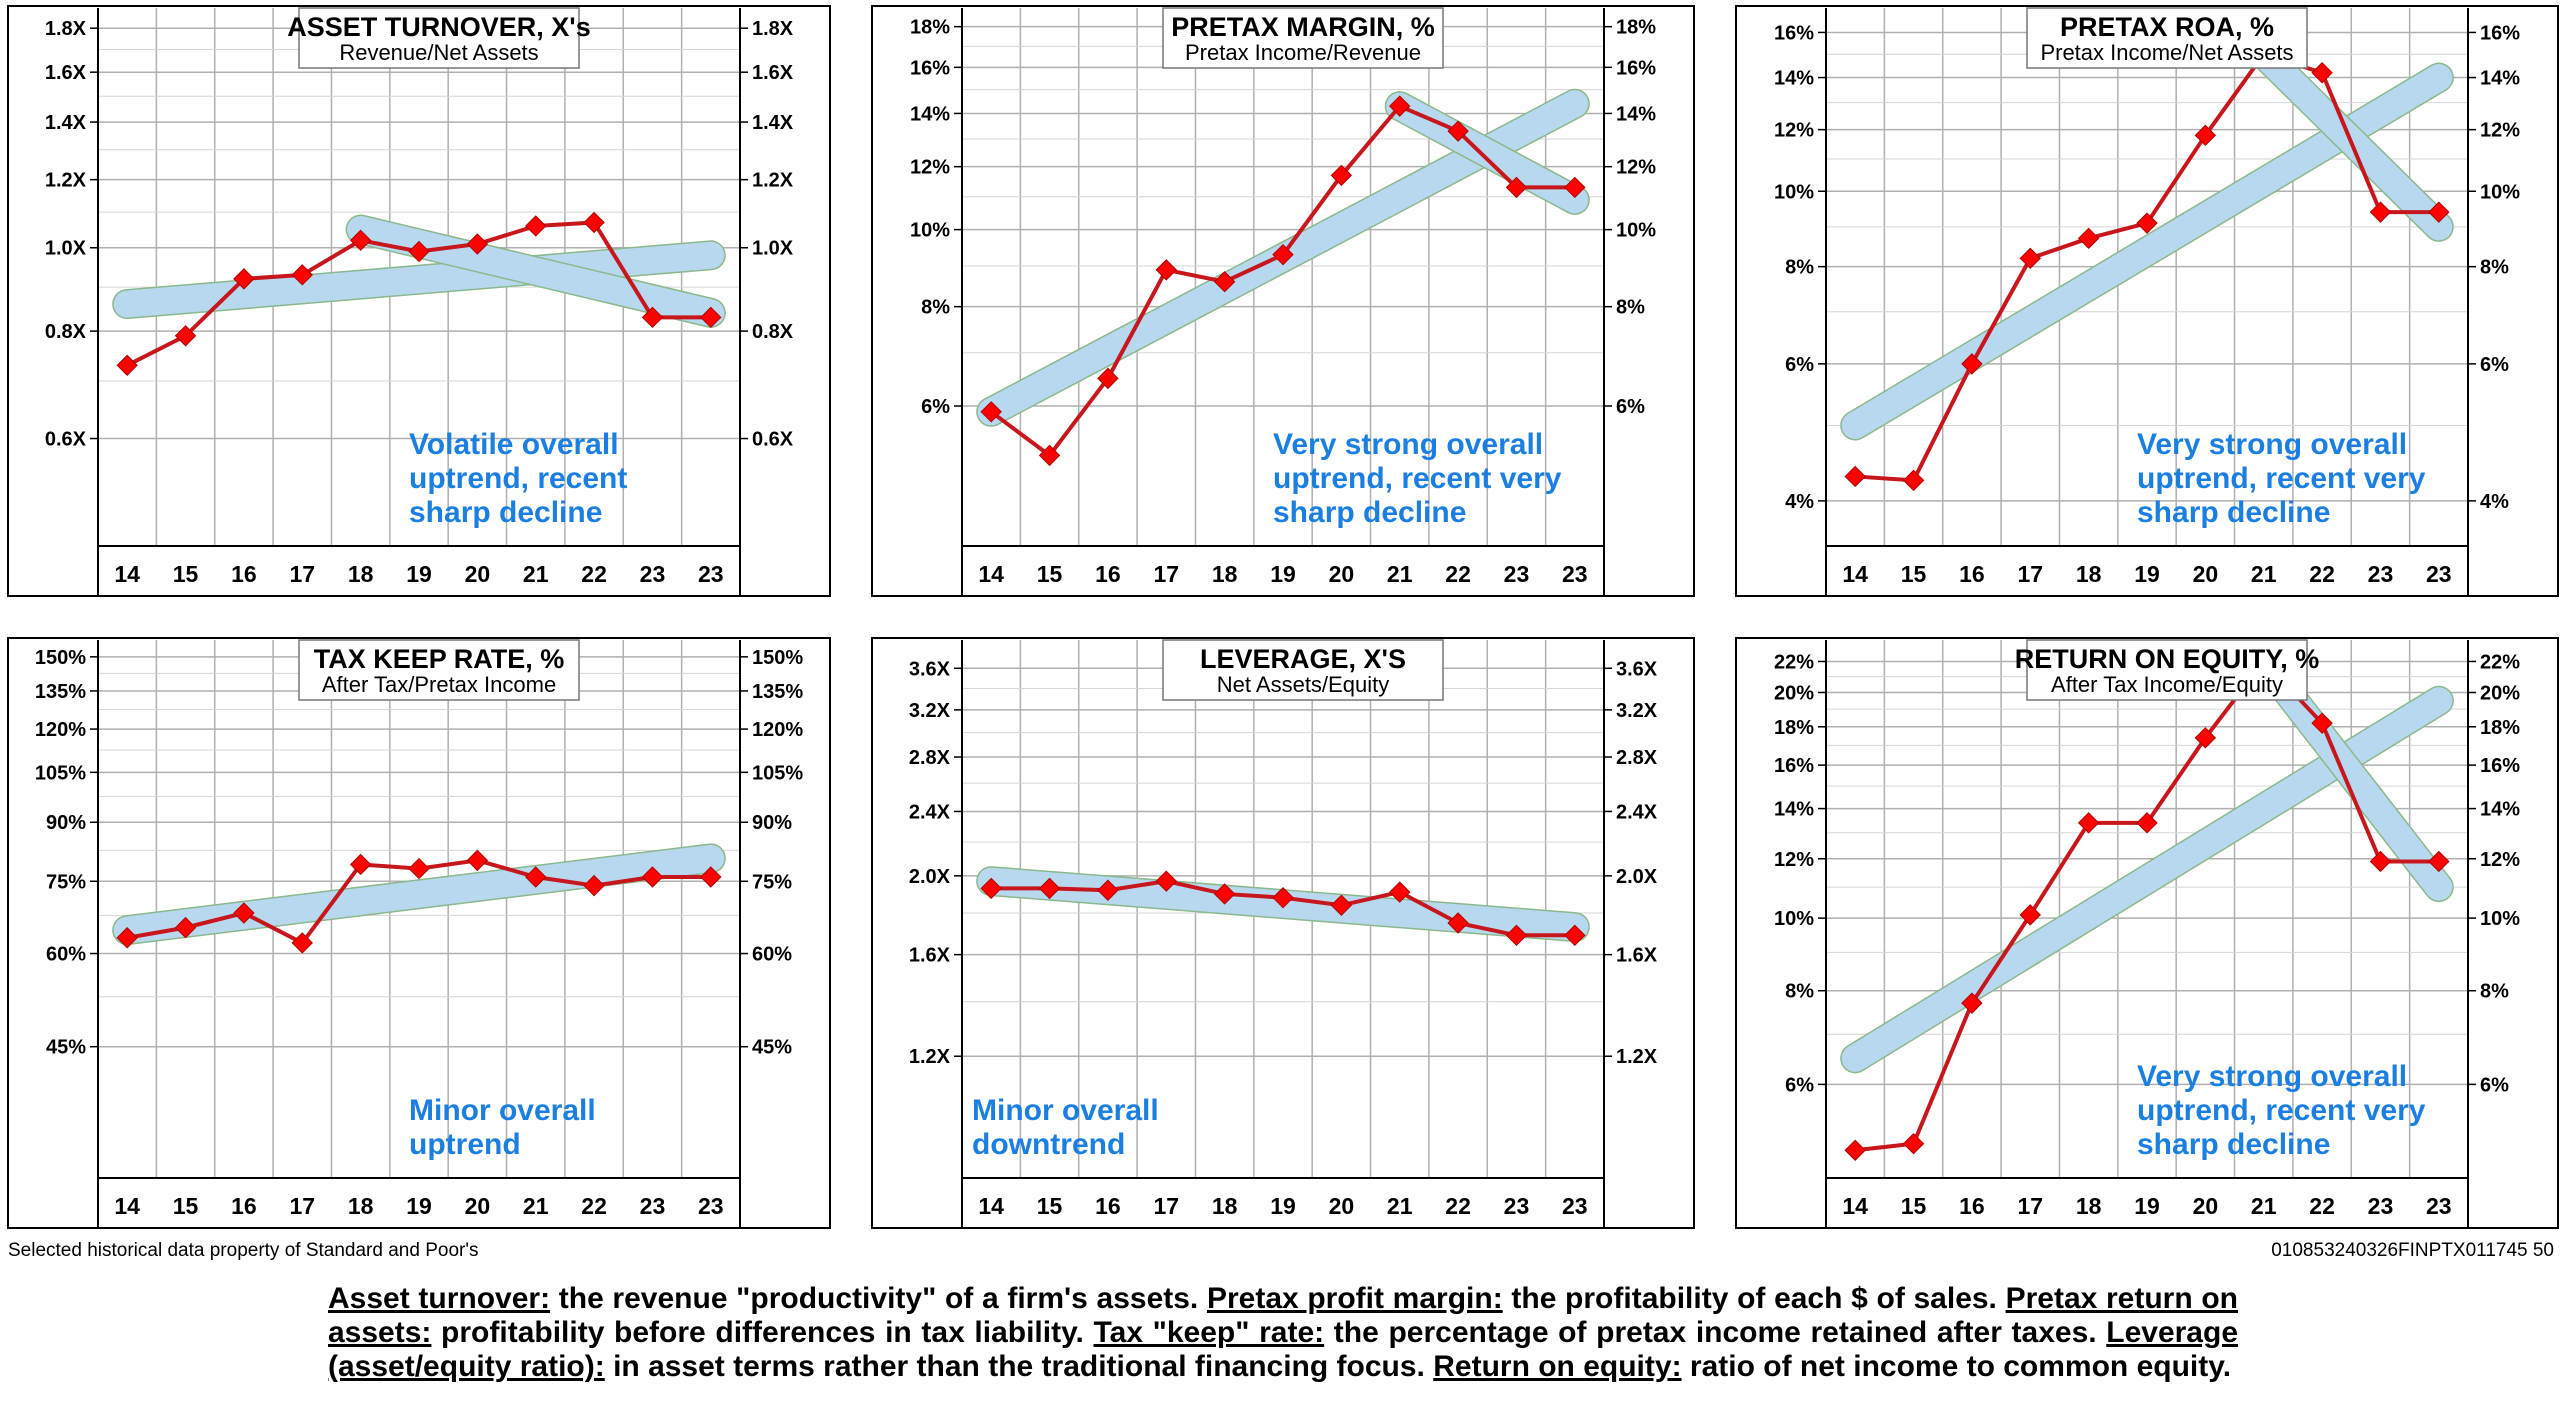  Describe the element at coordinates (1065, 1110) in the screenshot. I see `annotation-line: Minor overall` at that location.